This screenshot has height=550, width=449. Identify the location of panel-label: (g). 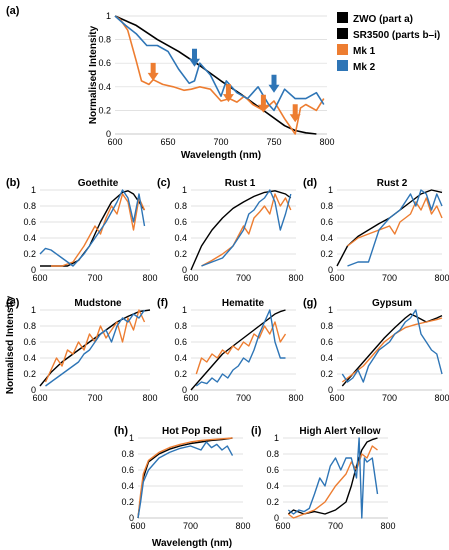
(310, 303).